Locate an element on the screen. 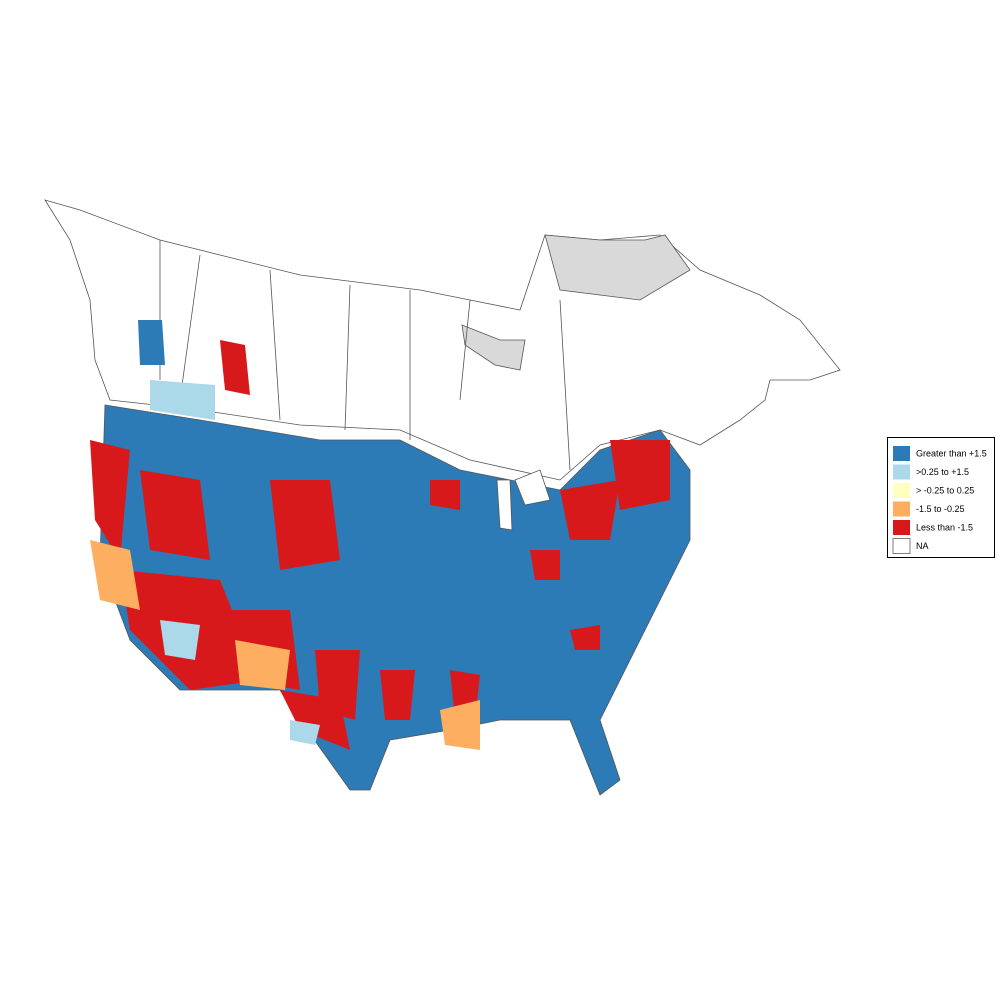 The image size is (1000, 1000). legend-label: >0.25 to +1.5 is located at coordinates (942, 472).